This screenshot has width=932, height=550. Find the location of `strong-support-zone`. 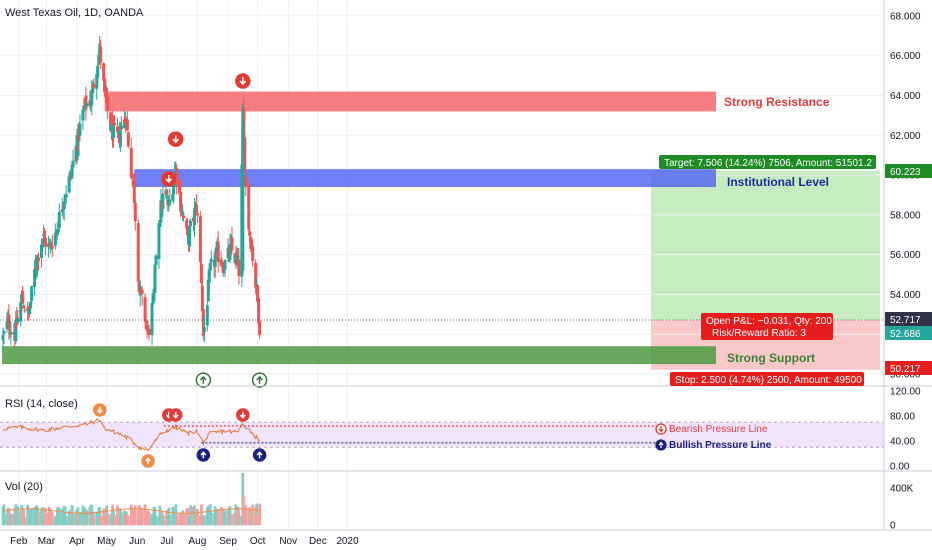

strong-support-zone is located at coordinates (359, 355).